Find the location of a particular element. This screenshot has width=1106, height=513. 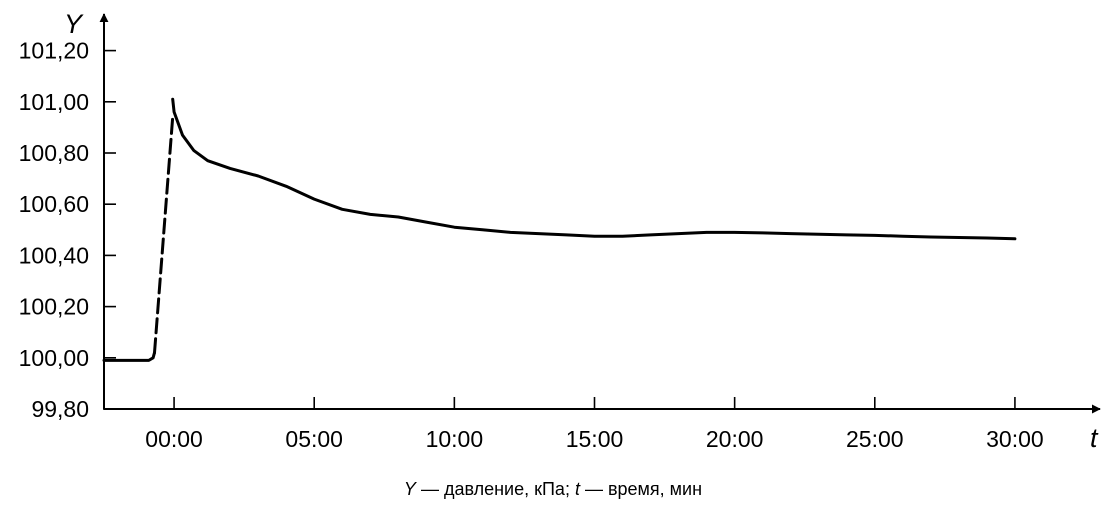

y-tick-label: 101,20 is located at coordinates (54, 51).